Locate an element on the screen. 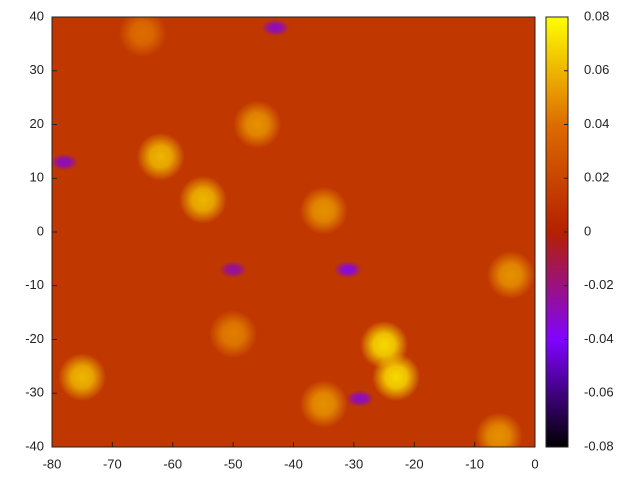  y-tick-label: -20 is located at coordinates (34, 338).